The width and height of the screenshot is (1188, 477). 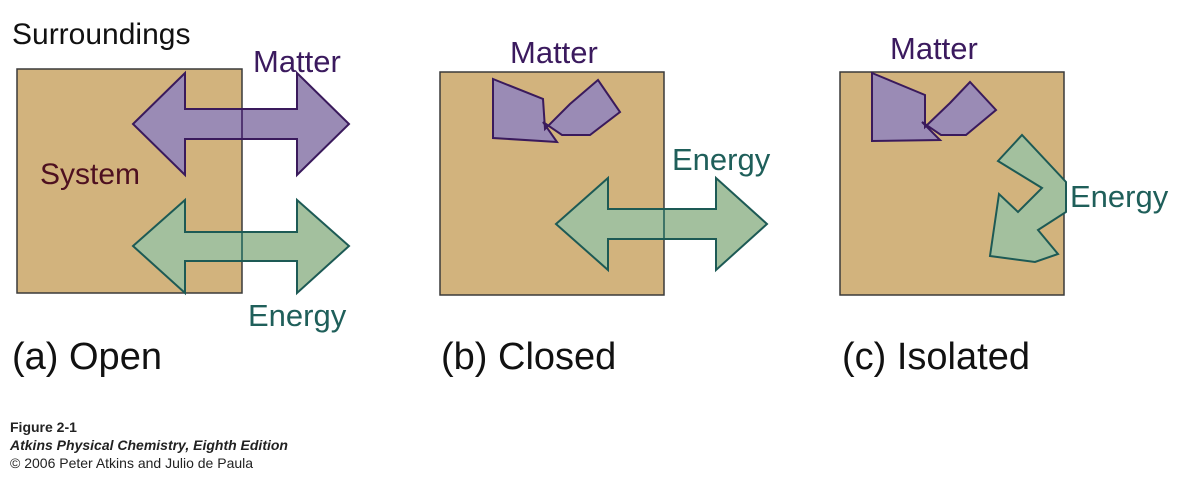 What do you see at coordinates (183, 182) in the screenshot?
I see `panel-open` at bounding box center [183, 182].